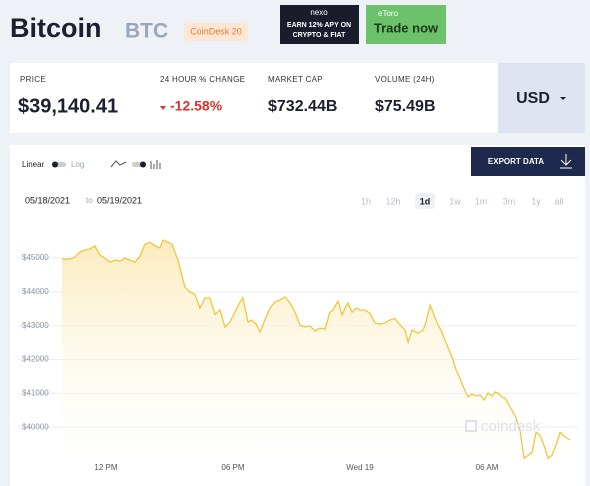 The image size is (590, 486). What do you see at coordinates (302, 106) in the screenshot?
I see `stat-value: $732.44B` at bounding box center [302, 106].